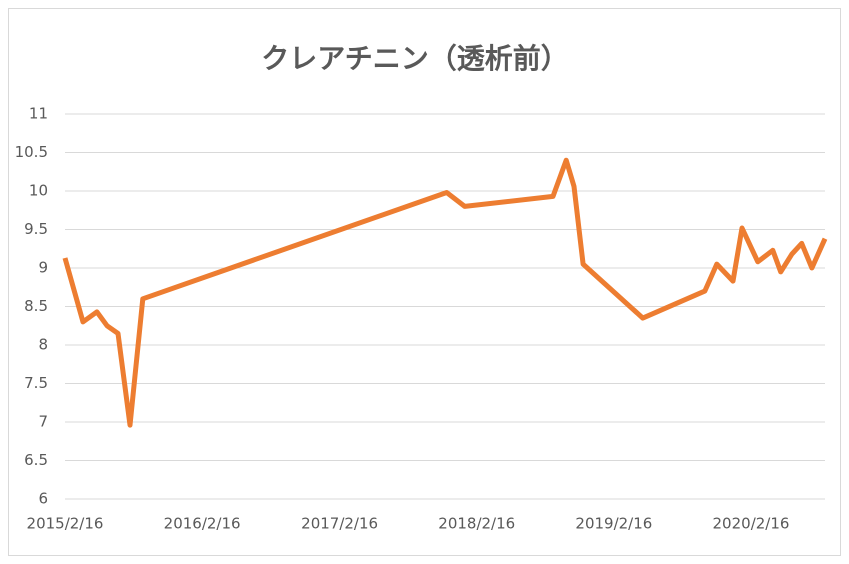 The width and height of the screenshot is (849, 564). Describe the element at coordinates (43, 268) in the screenshot. I see `y-tick-label: 9` at that location.